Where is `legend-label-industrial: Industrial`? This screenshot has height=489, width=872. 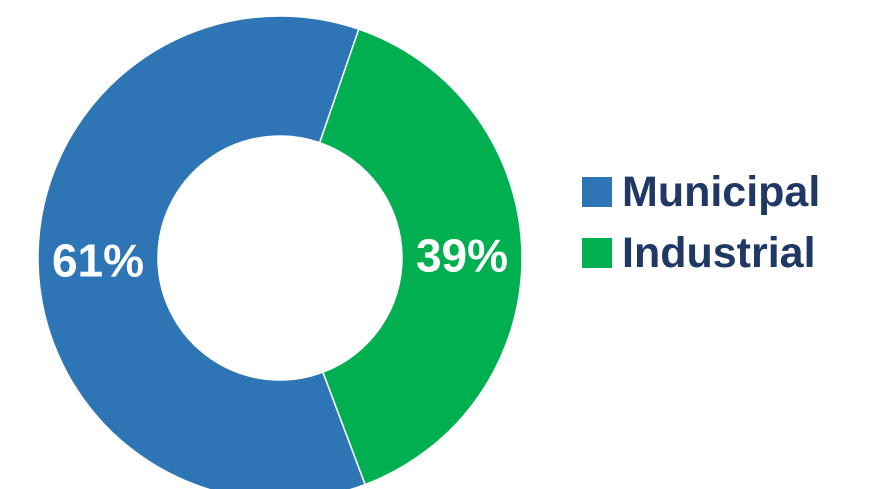 legend-label-industrial: Industrial is located at coordinates (719, 252).